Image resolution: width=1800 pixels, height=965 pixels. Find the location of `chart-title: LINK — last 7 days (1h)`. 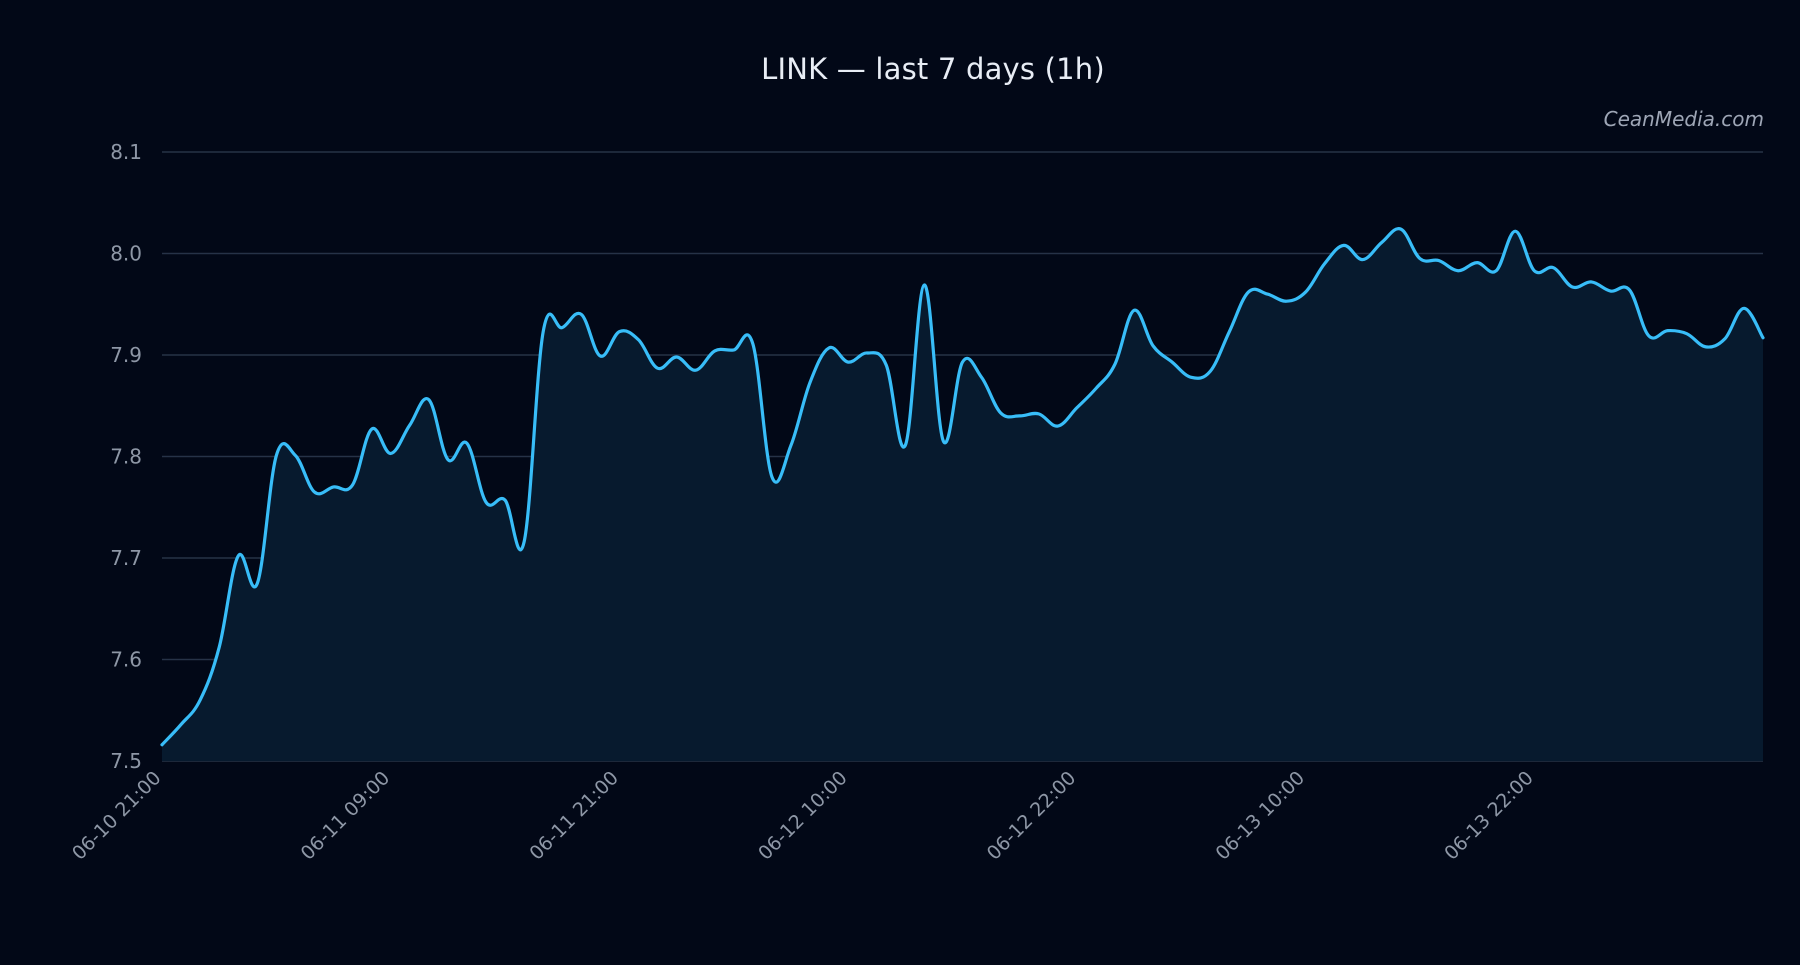

chart-title: LINK — last 7 days (1h) is located at coordinates (933, 69).